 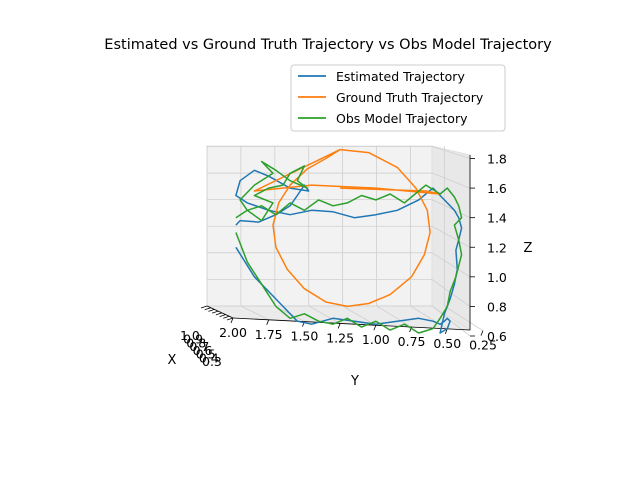 What do you see at coordinates (497, 306) in the screenshot?
I see `z-tick-label: 0.8` at bounding box center [497, 306].